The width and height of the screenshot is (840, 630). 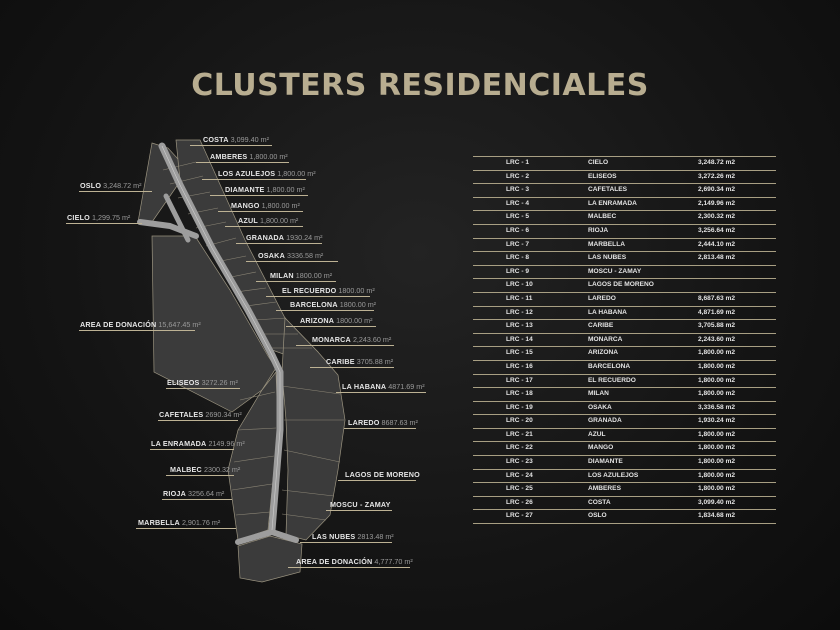 I want to click on lot-code: LRC - 11, so click(x=519, y=298).